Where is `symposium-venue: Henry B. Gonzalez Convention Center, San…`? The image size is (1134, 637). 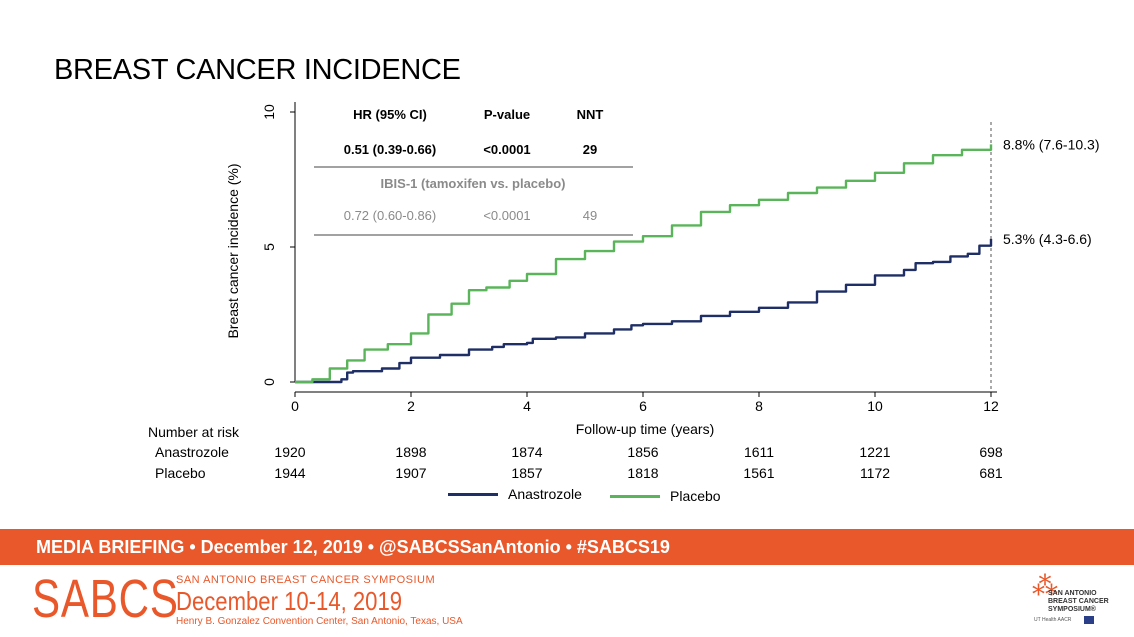
symposium-venue: Henry B. Gonzalez Convention Center, San… is located at coordinates (319, 621).